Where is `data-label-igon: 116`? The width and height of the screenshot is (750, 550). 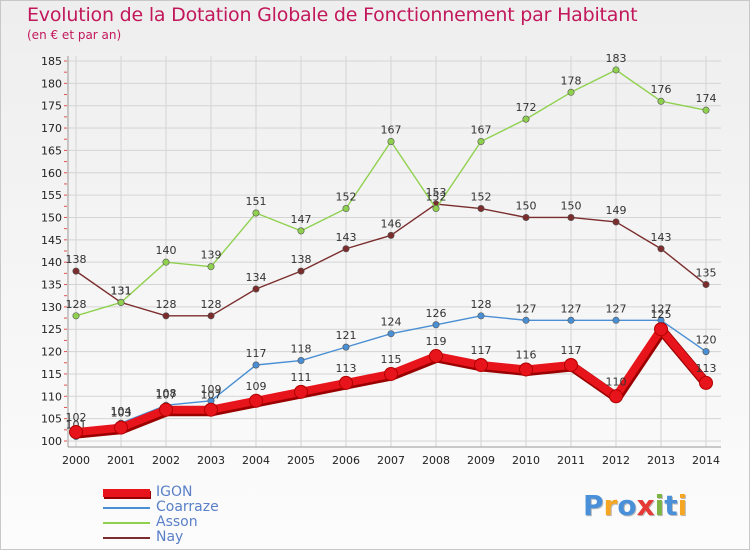
data-label-igon: 116 is located at coordinates (526, 354).